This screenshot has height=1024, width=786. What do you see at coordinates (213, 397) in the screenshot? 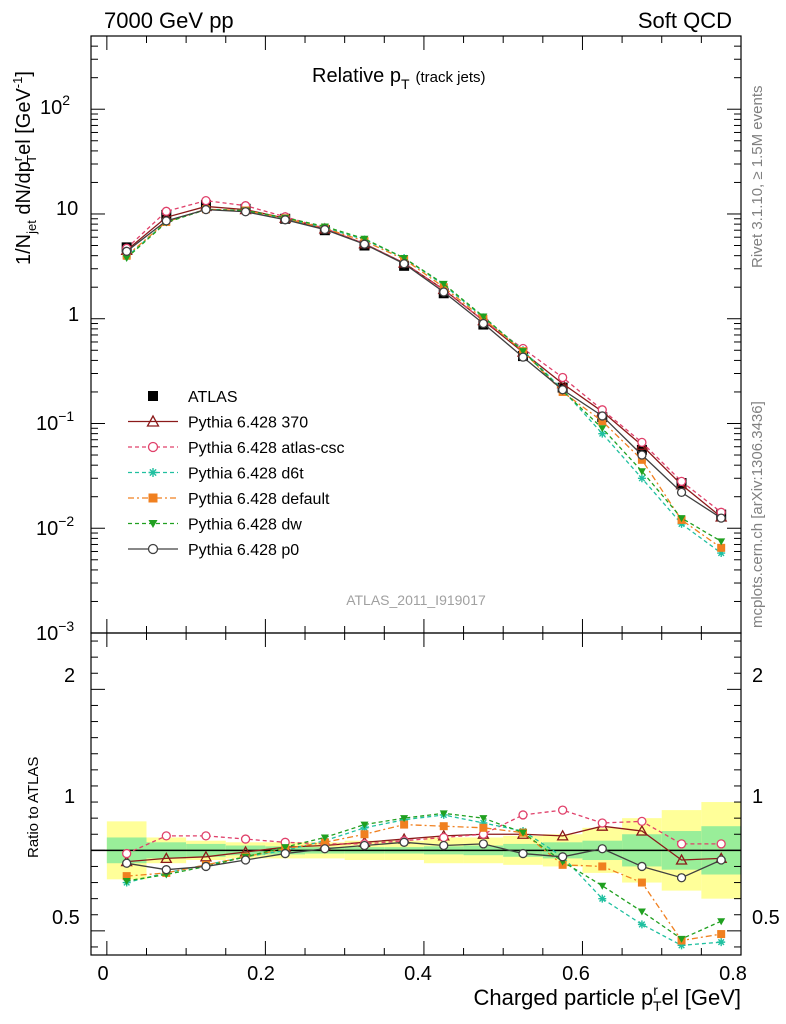
I see `legend-label: ATLAS` at bounding box center [213, 397].